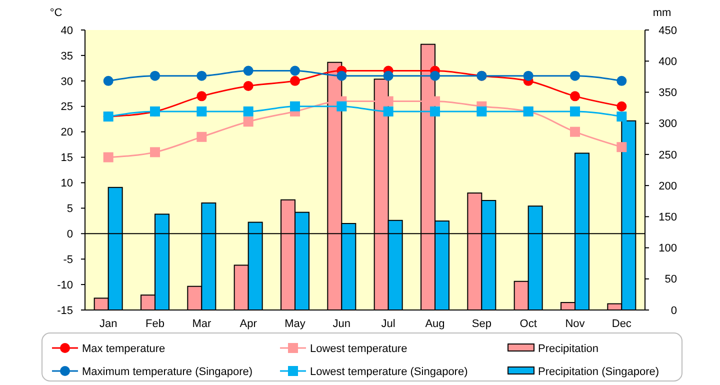  What do you see at coordinates (155, 324) in the screenshot?
I see `x-tick-label: Feb` at bounding box center [155, 324].